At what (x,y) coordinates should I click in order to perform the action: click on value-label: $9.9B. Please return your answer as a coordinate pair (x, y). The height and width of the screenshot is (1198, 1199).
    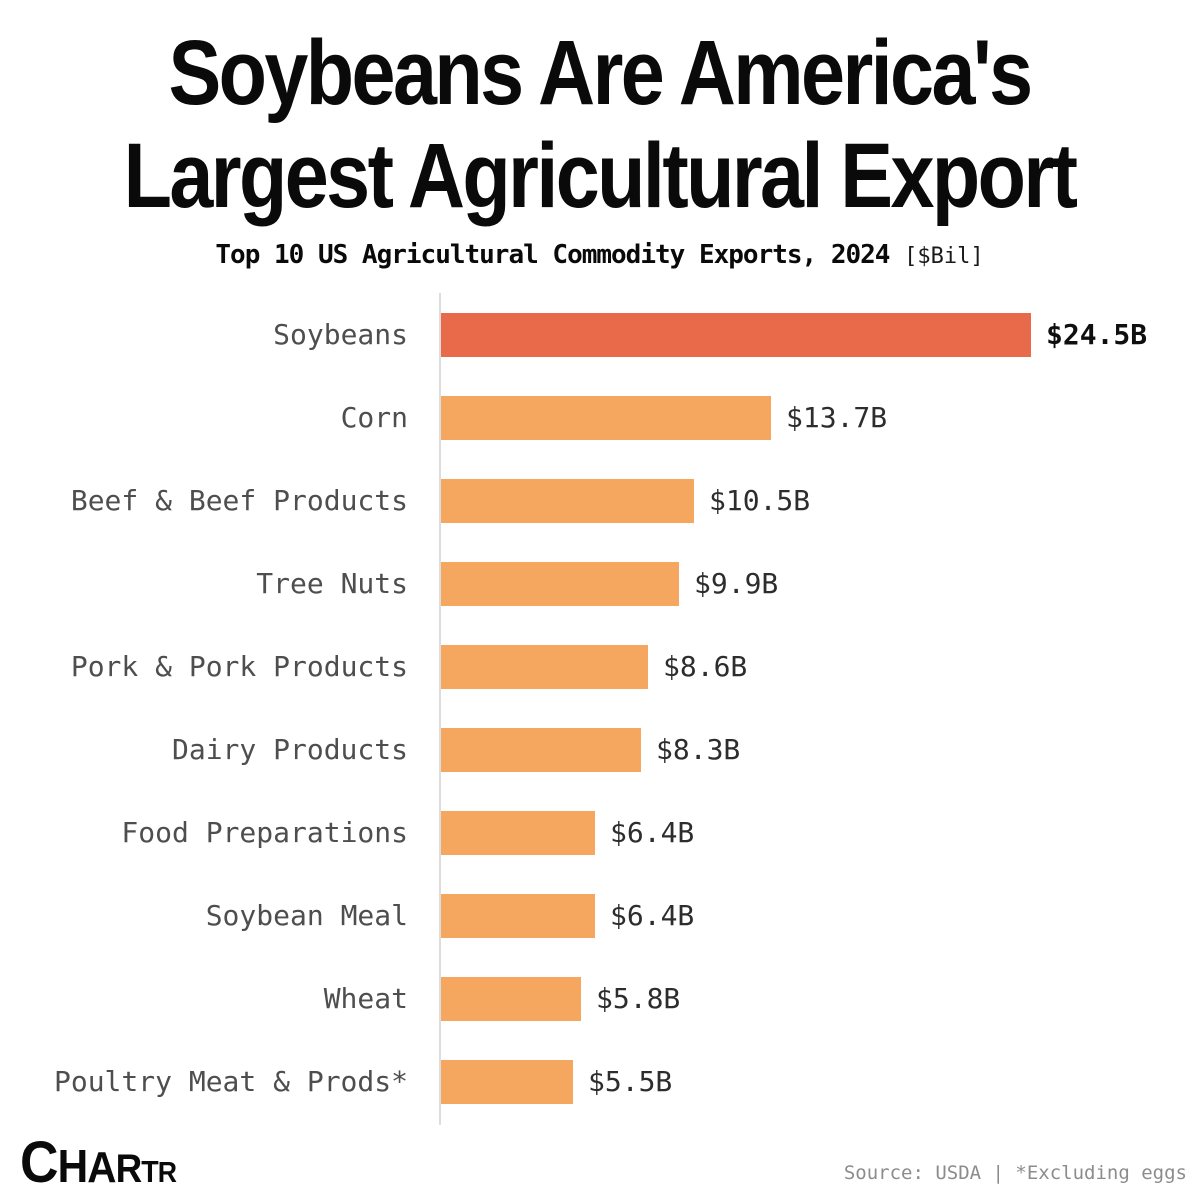
    Looking at the image, I should click on (736, 583).